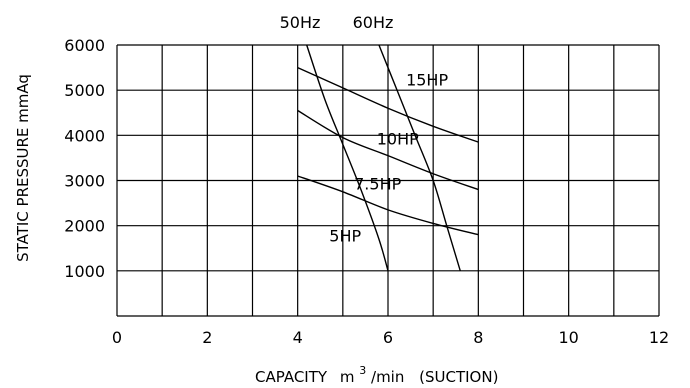 This screenshot has width=690, height=388. I want to click on series-line-10hp, so click(388, 150).